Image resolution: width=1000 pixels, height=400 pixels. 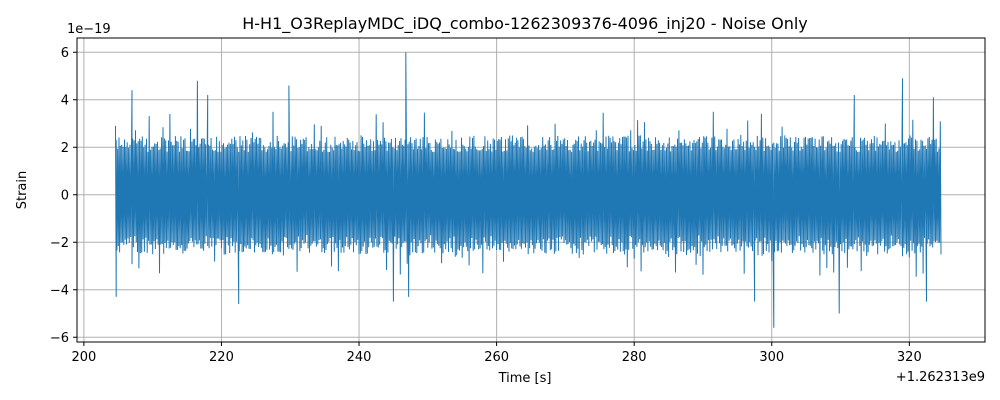 What do you see at coordinates (65, 148) in the screenshot?
I see `y-tick-label: 2` at bounding box center [65, 148].